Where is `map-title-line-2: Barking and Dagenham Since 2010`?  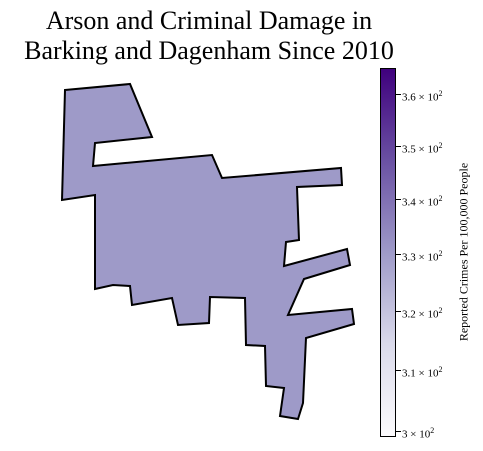 map-title-line-2: Barking and Dagenham Since 2010 is located at coordinates (209, 50).